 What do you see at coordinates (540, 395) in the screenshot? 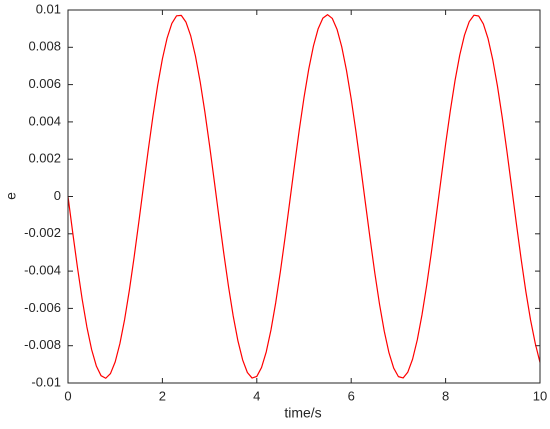
I see `x-tick-label: 10` at bounding box center [540, 395].